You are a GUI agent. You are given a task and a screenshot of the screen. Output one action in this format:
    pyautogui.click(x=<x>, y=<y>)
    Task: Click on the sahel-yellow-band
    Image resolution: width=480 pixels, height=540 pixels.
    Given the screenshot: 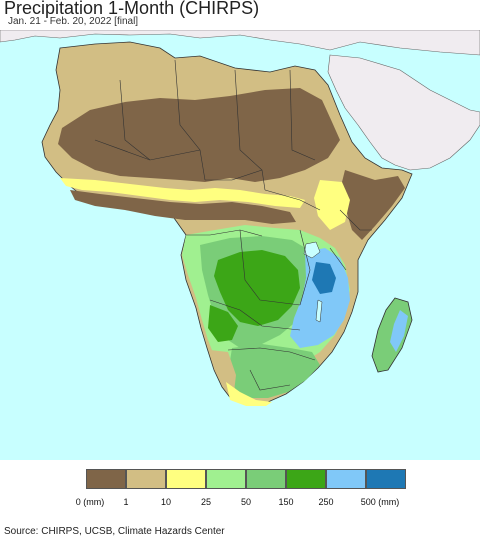 What is the action you would take?
    pyautogui.click(x=182, y=193)
    